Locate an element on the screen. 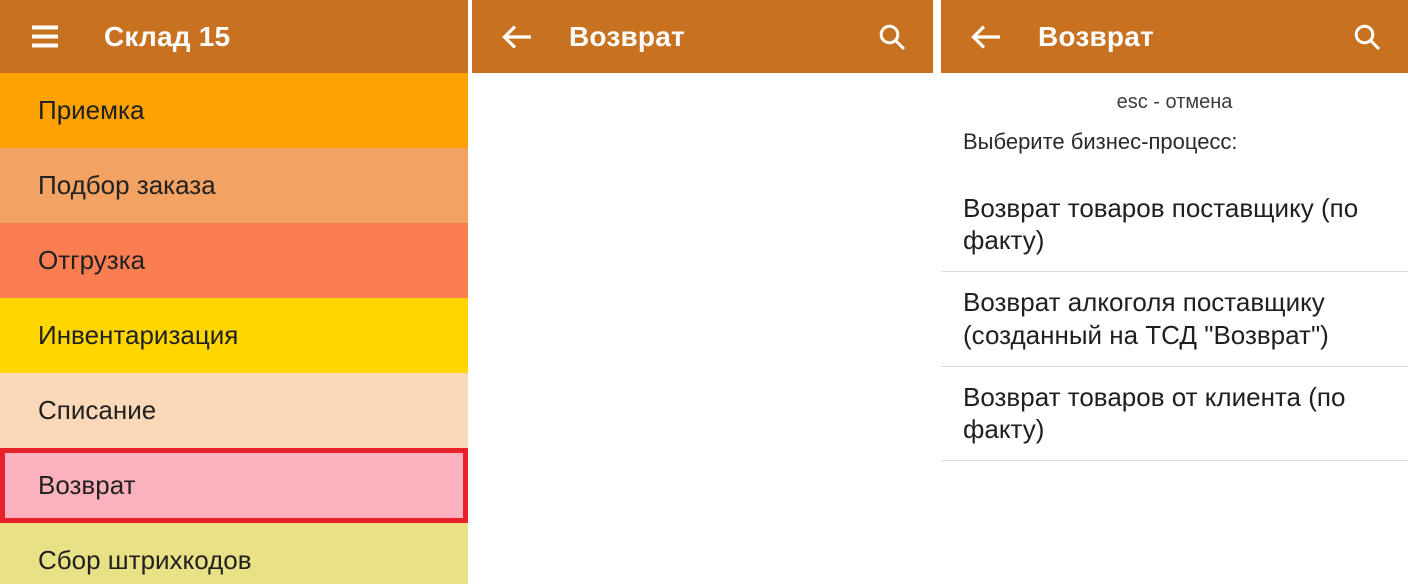  menu-item-label: Подбор заказа is located at coordinates (127, 185).